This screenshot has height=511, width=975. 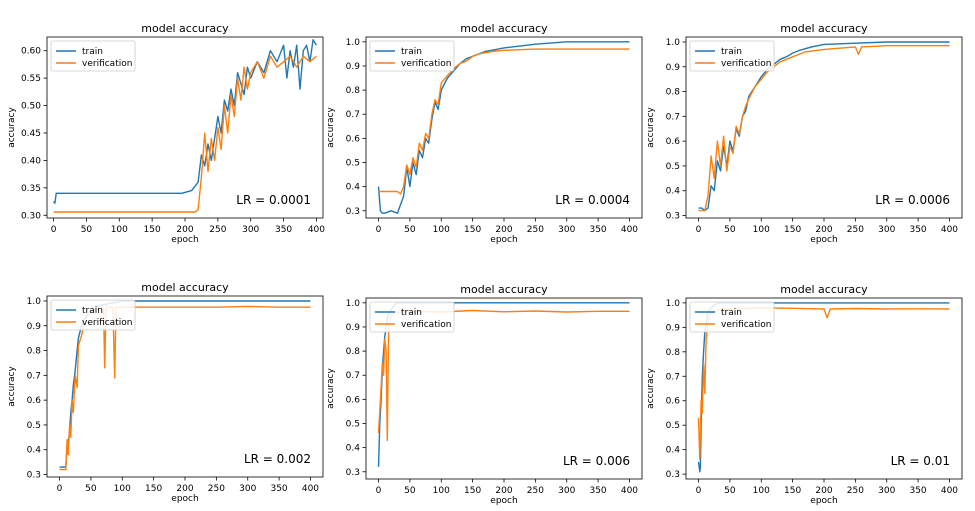 What do you see at coordinates (277, 459) in the screenshot?
I see `learning-rate-annotation: LR = 0.002` at bounding box center [277, 459].